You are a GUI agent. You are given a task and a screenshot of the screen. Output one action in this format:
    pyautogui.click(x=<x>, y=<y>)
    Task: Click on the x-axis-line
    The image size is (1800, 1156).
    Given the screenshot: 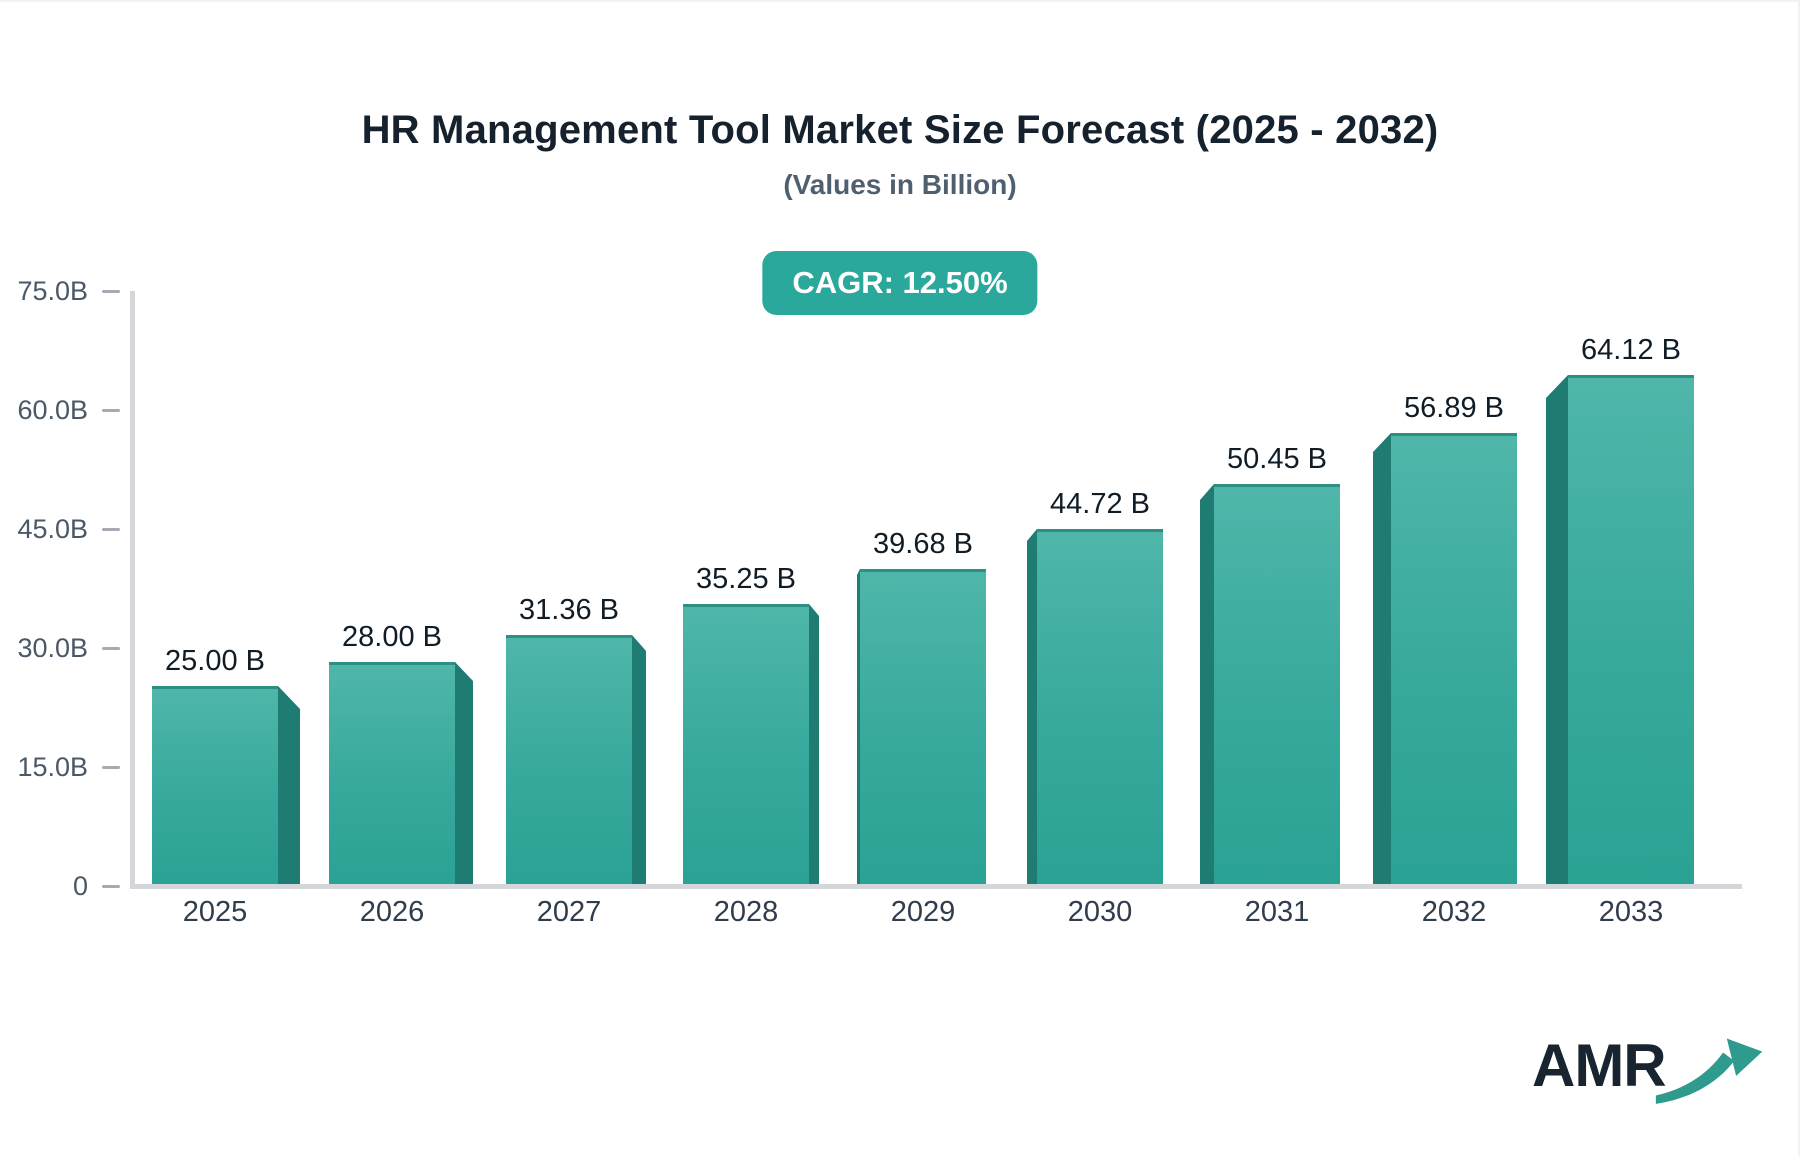 What is the action you would take?
    pyautogui.click(x=936, y=886)
    